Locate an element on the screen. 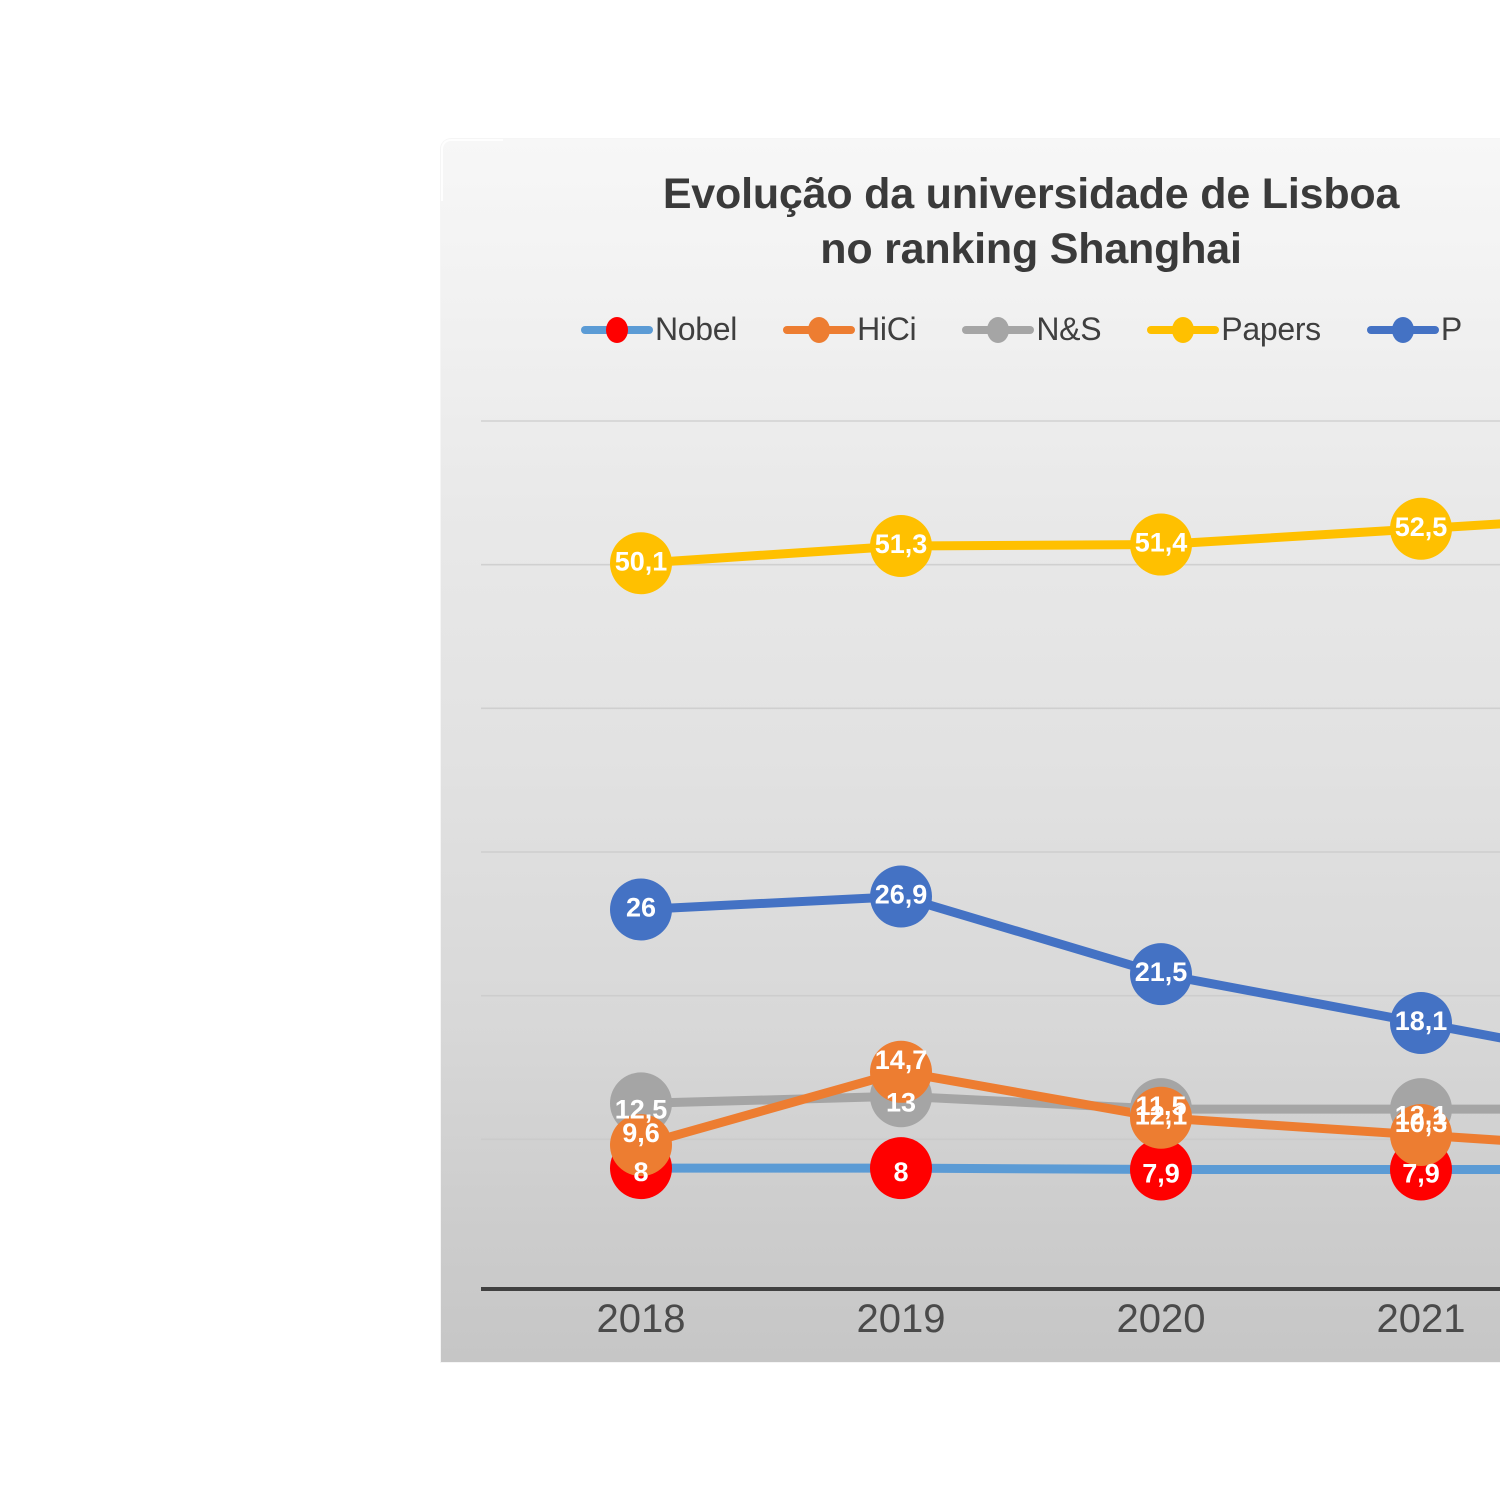  data-point-label: 18,1 is located at coordinates (1421, 1021).